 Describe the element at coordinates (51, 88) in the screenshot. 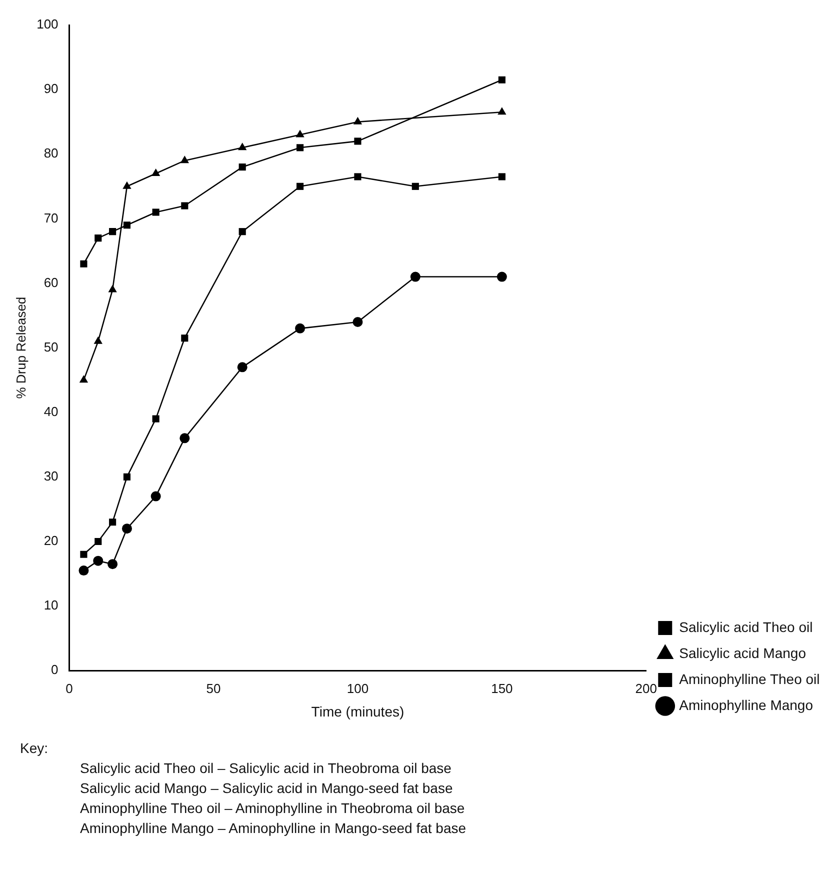

I see `y-tick-label: 90` at that location.